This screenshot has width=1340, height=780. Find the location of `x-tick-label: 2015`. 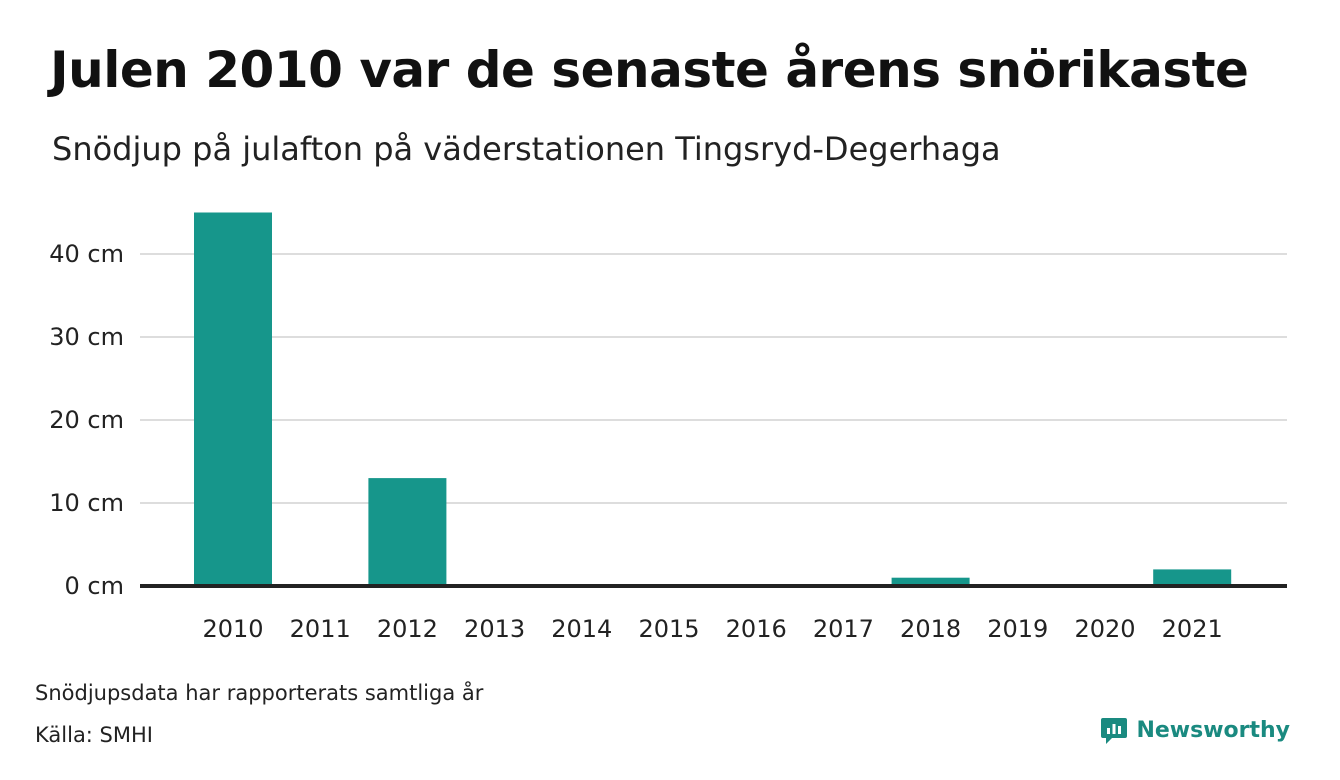

x-tick-label: 2015 is located at coordinates (668, 629).